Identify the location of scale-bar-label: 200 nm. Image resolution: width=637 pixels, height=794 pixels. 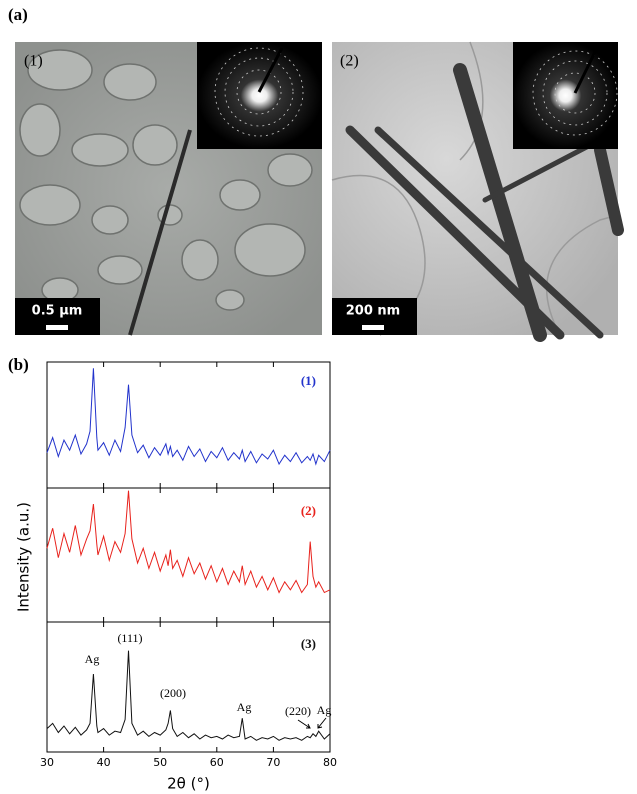
(373, 311).